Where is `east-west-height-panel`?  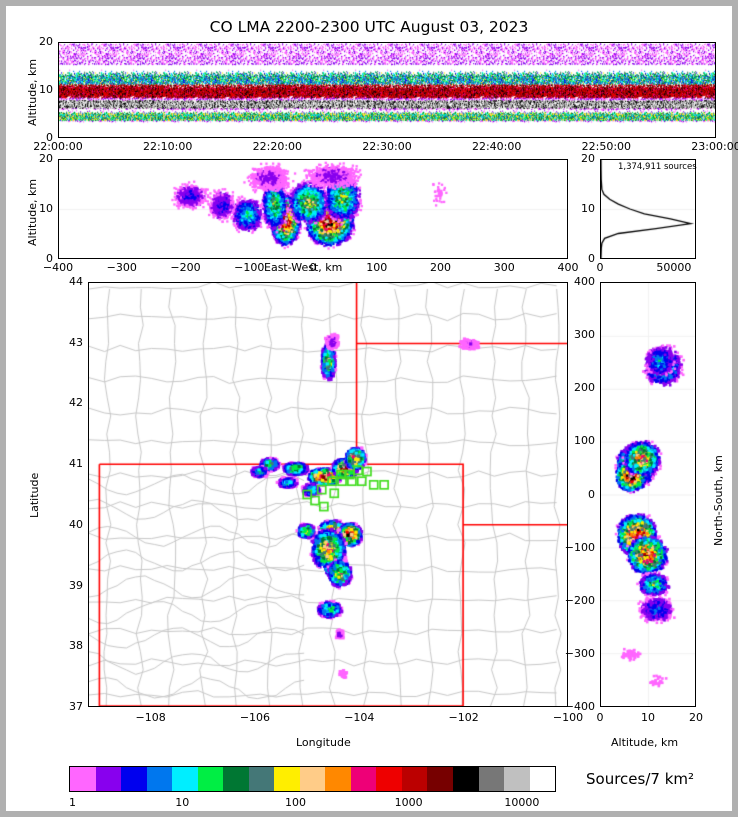 east-west-height-panel is located at coordinates (313, 209).